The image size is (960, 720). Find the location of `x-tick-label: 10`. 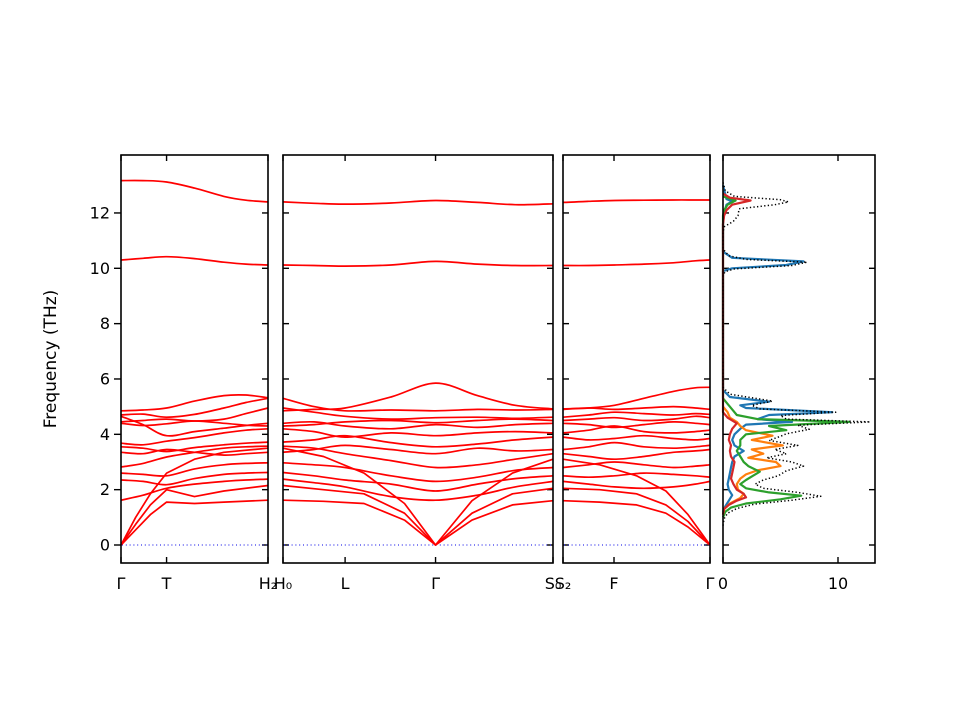

x-tick-label: 10 is located at coordinates (838, 583).